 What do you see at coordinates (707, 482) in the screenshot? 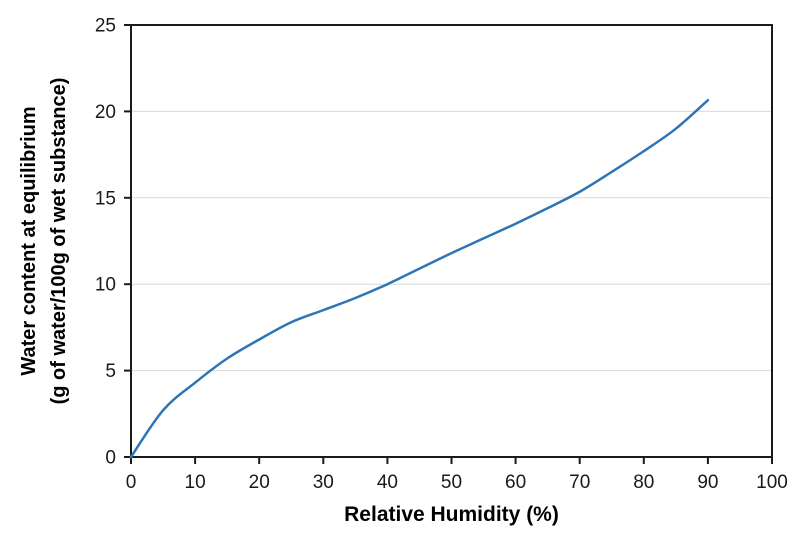
I see `x-tick-label: 90` at bounding box center [707, 482].